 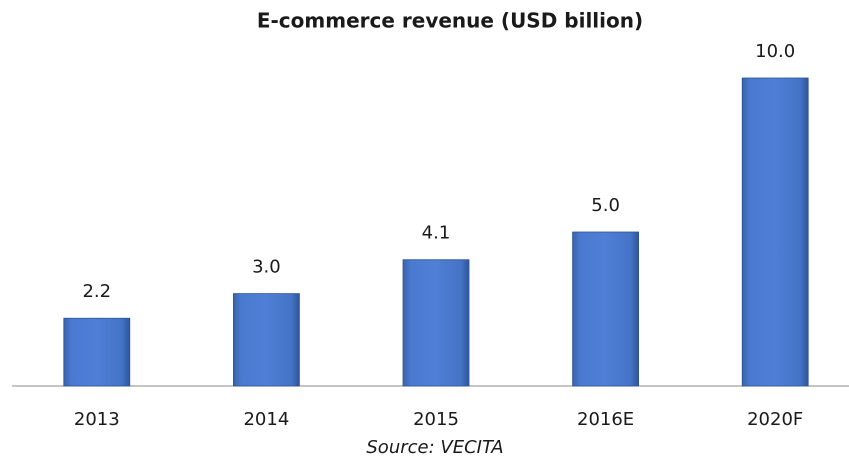 What do you see at coordinates (266, 267) in the screenshot?
I see `value-label: 3.0` at bounding box center [266, 267].